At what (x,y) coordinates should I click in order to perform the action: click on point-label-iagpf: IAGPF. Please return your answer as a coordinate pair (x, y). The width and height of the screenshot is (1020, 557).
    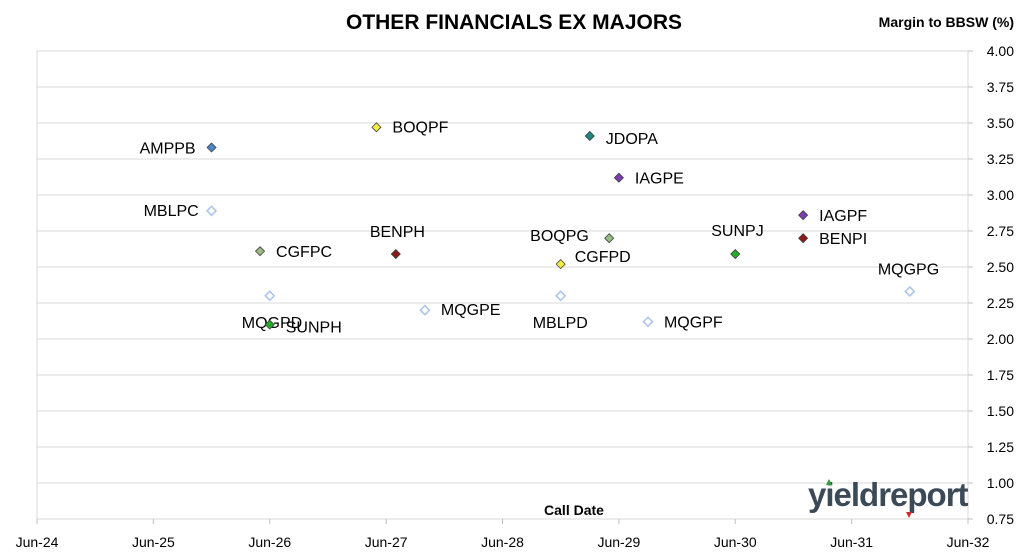
    Looking at the image, I should click on (843, 216).